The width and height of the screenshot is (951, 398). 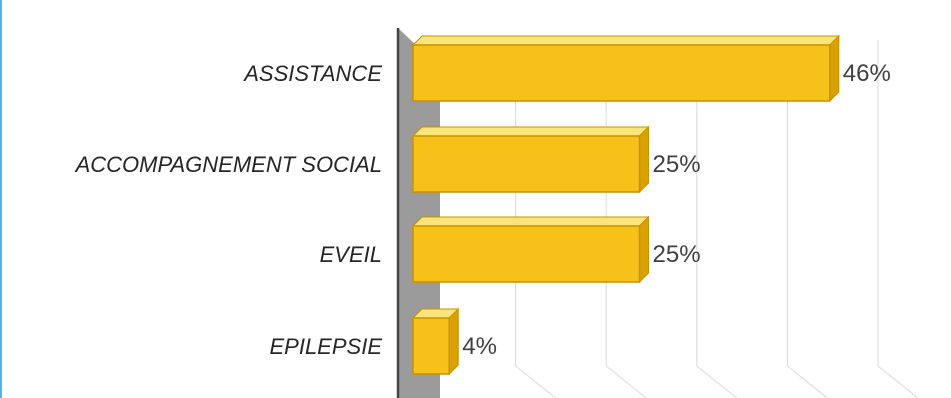 I want to click on category-label: ASSISTANCE, so click(x=312, y=73).